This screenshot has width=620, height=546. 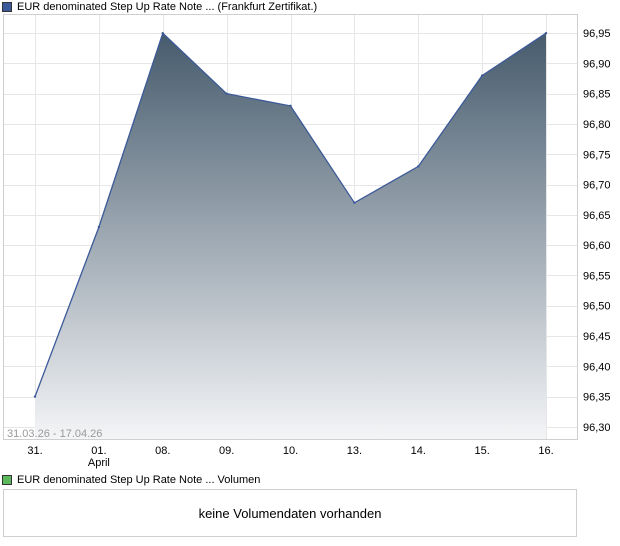 I want to click on volume-empty-message: keine Volumendaten vorhanden, so click(x=290, y=513).